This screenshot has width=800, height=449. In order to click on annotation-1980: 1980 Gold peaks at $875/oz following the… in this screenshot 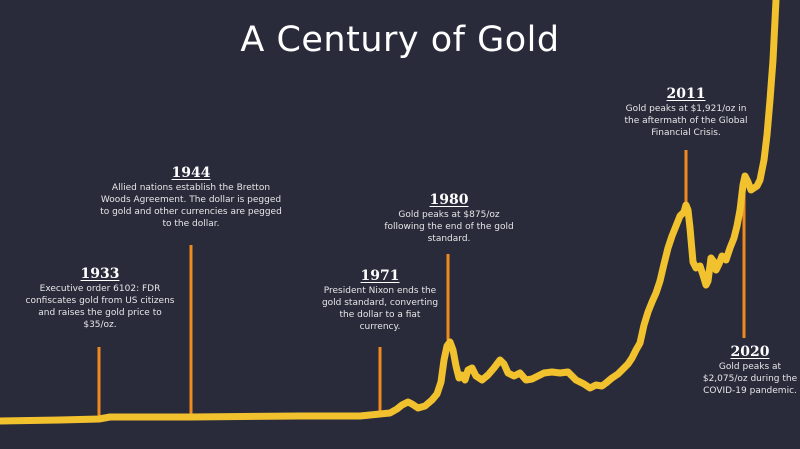, I will do `click(449, 218)`.